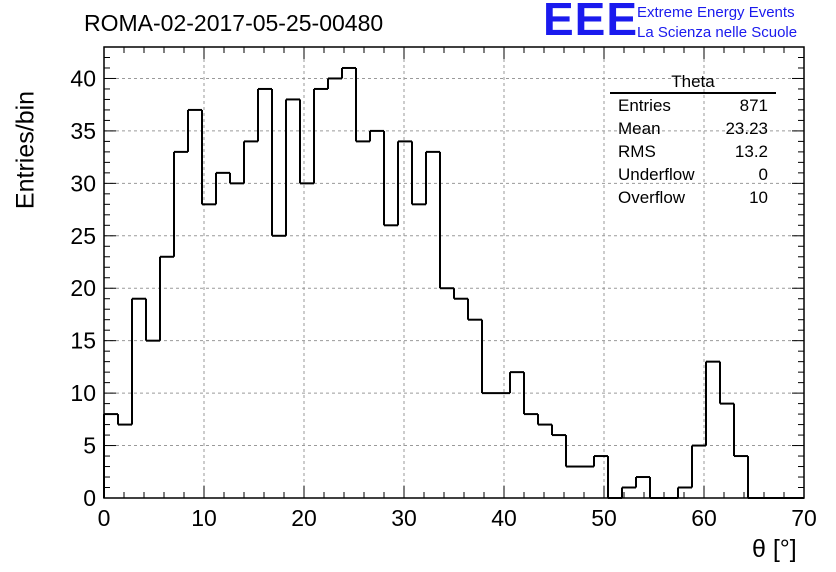  What do you see at coordinates (83, 393) in the screenshot?
I see `y-tick-label: 10` at bounding box center [83, 393].